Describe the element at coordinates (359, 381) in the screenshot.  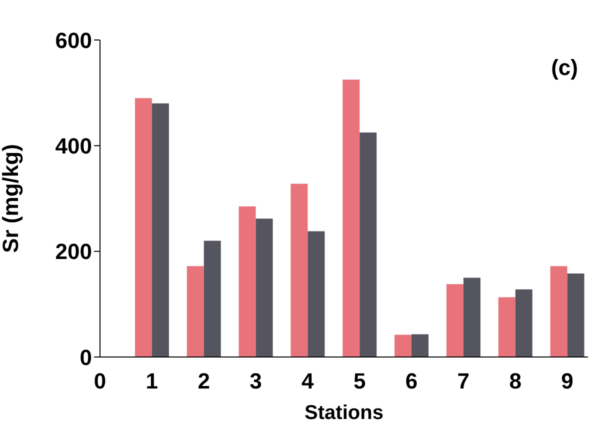
I see `x-tick-label: 5` at that location.